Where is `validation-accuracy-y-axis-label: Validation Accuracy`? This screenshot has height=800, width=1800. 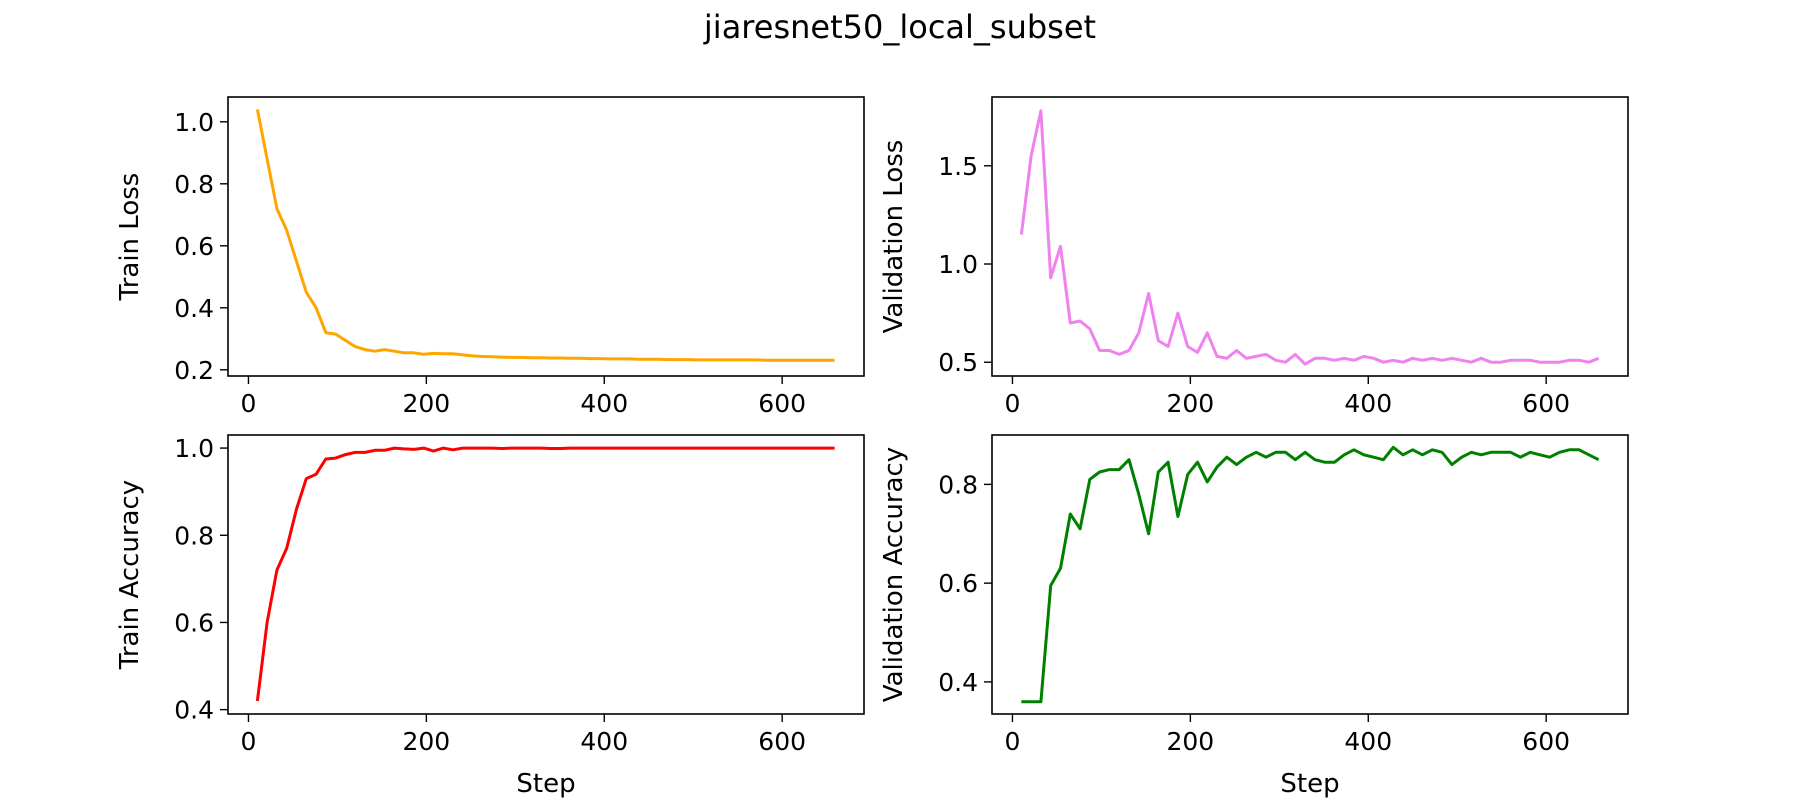
validation-accuracy-y-axis-label: Validation Accuracy is located at coordinates (894, 574).